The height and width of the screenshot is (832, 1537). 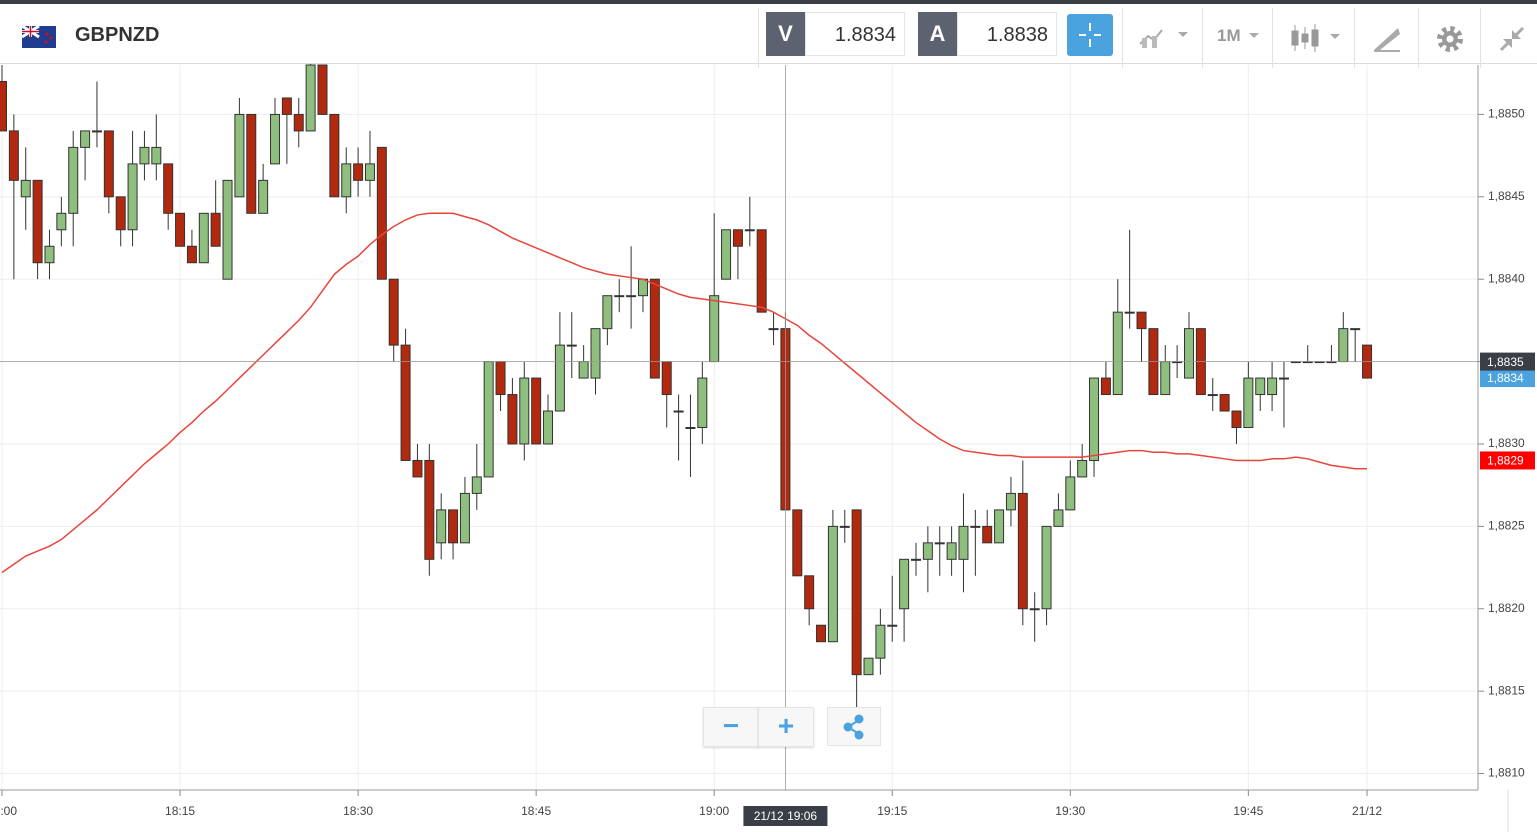 What do you see at coordinates (1255, 37) in the screenshot?
I see `dropdown-arrow` at bounding box center [1255, 37].